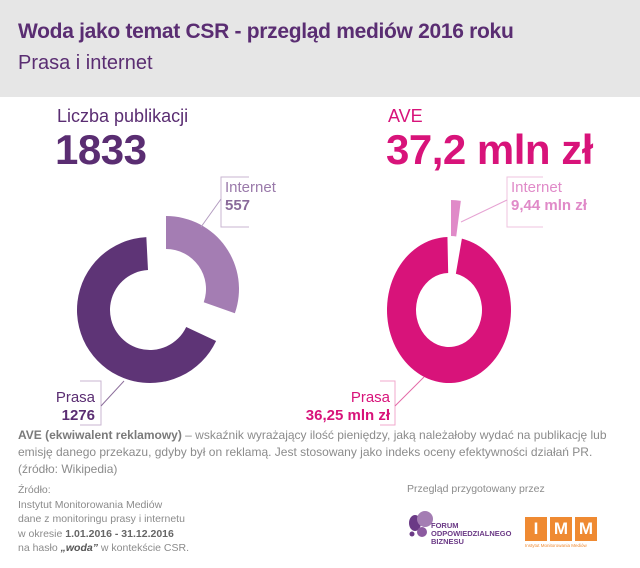  Describe the element at coordinates (78, 415) in the screenshot. I see `left-prasa-value: 1276` at that location.